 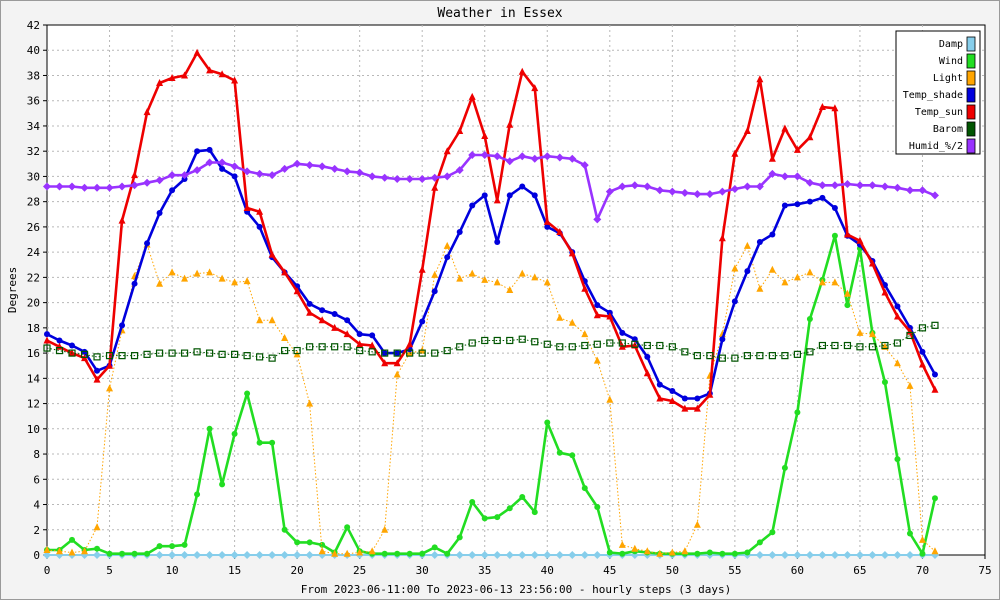 What do you see at coordinates (951, 61) in the screenshot?
I see `legend-label-wind: Wind` at bounding box center [951, 61].